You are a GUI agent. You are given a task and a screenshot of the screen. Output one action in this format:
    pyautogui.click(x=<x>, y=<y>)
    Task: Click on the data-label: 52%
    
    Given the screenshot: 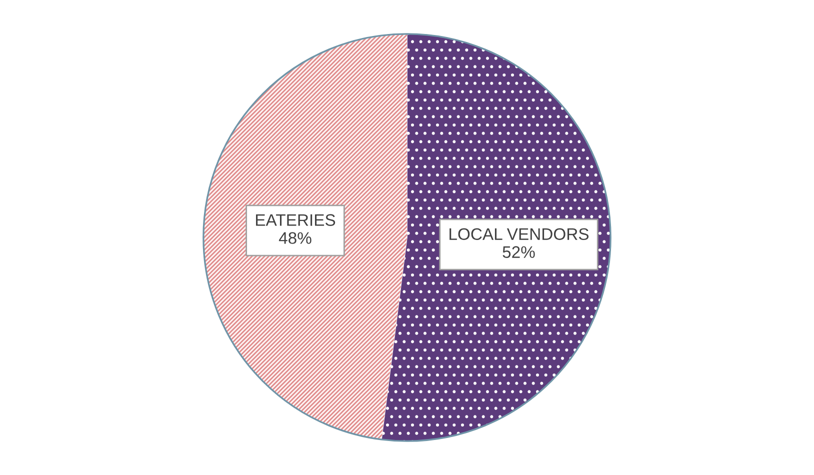 What is the action you would take?
    pyautogui.click(x=518, y=252)
    